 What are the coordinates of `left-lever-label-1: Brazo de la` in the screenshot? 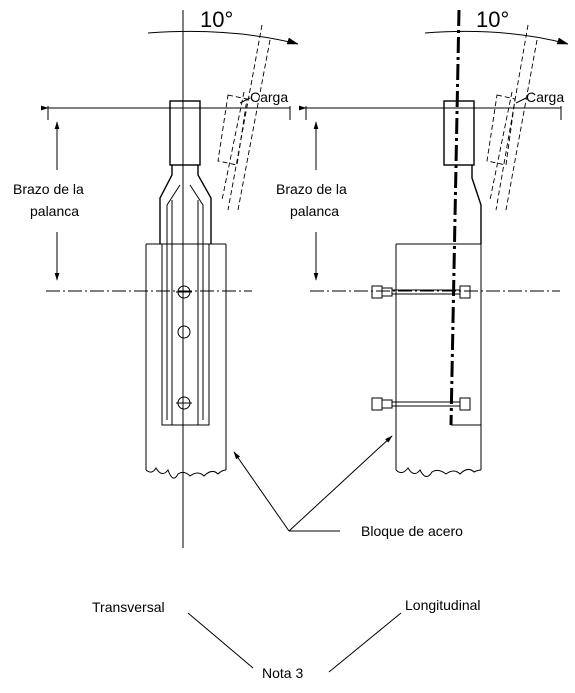 It's located at (48, 189).